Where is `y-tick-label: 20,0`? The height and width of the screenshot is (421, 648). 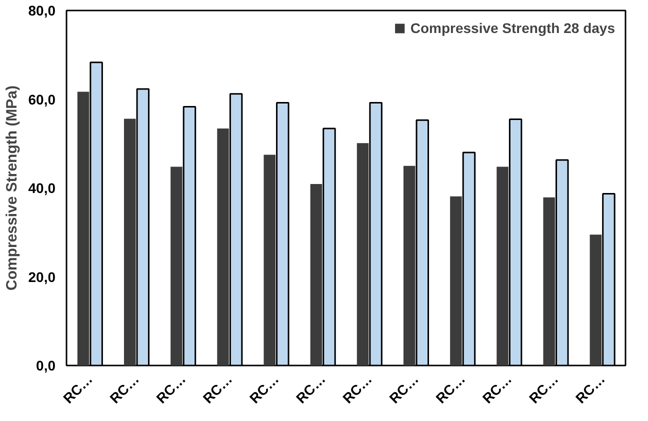 y-tick-label: 20,0 is located at coordinates (42, 276).